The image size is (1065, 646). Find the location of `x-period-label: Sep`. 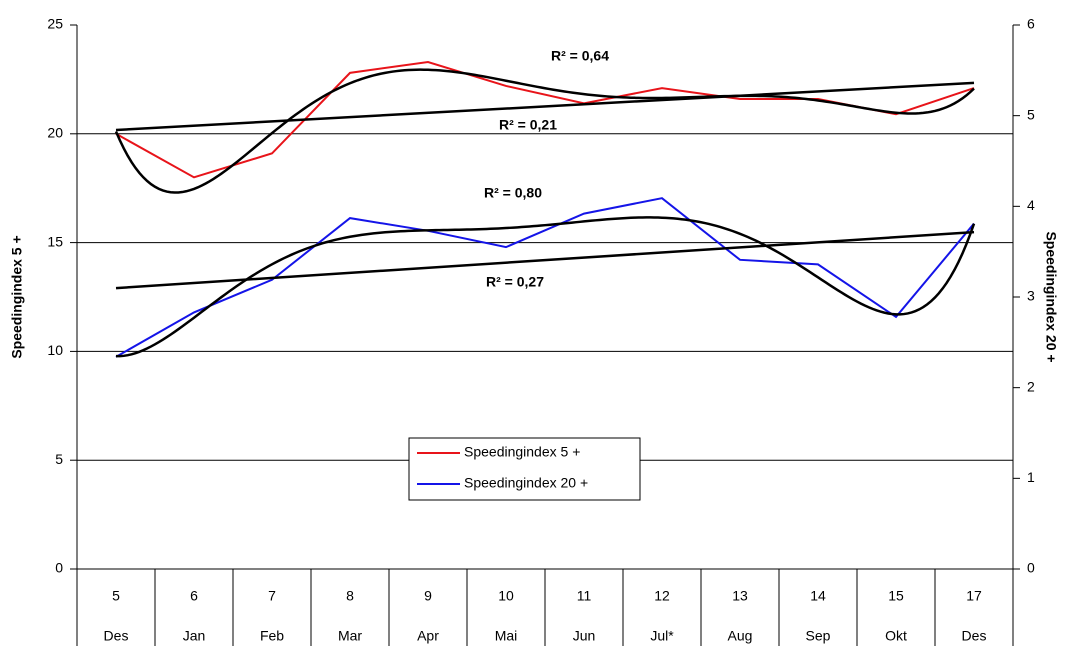

x-period-label: Sep is located at coordinates (818, 636).